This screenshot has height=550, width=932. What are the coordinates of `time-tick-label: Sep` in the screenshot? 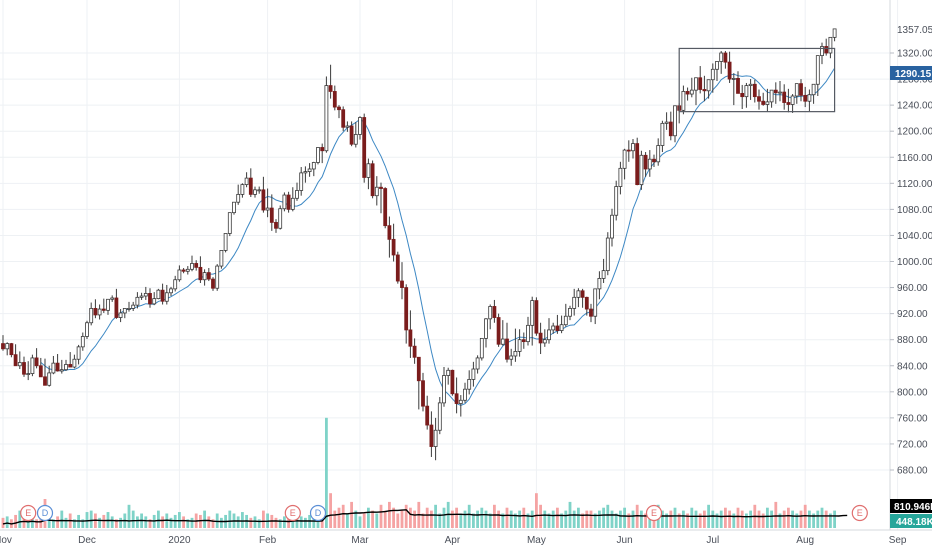 It's located at (898, 540).